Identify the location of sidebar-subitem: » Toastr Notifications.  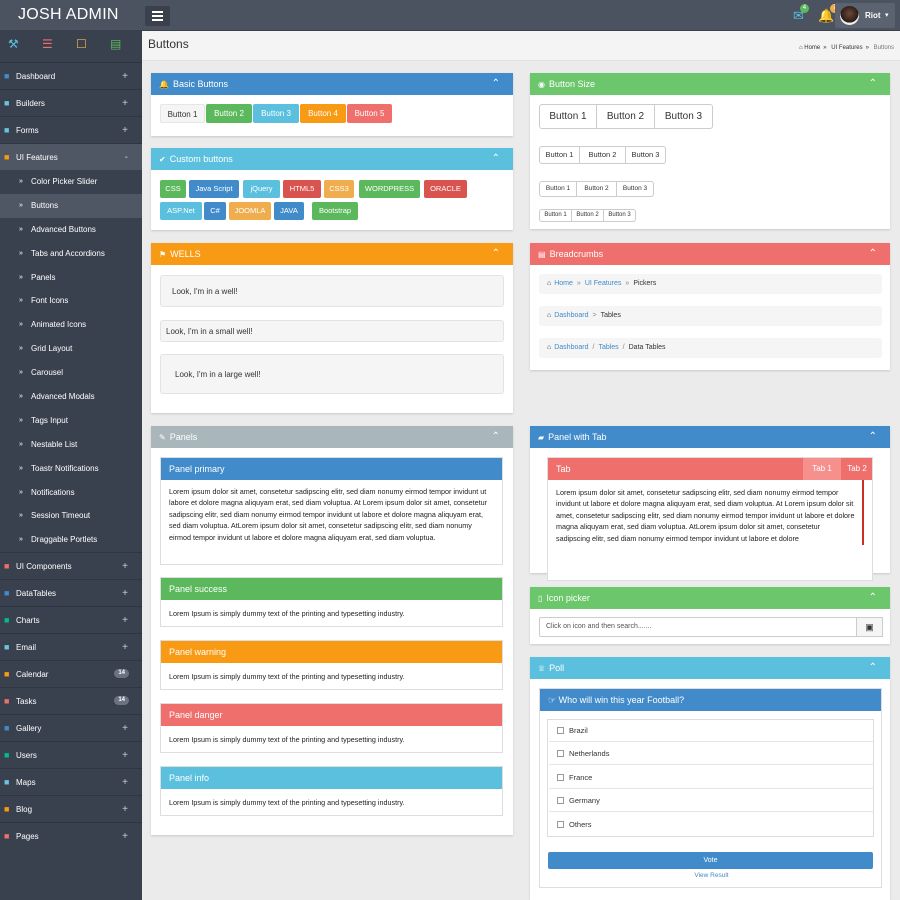
(71, 468).